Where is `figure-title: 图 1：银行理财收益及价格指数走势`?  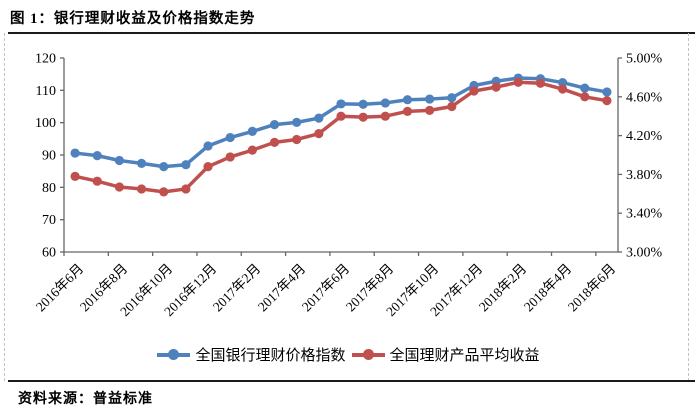
figure-title: 图 1：银行理财收益及价格指数走势 is located at coordinates (133, 19).